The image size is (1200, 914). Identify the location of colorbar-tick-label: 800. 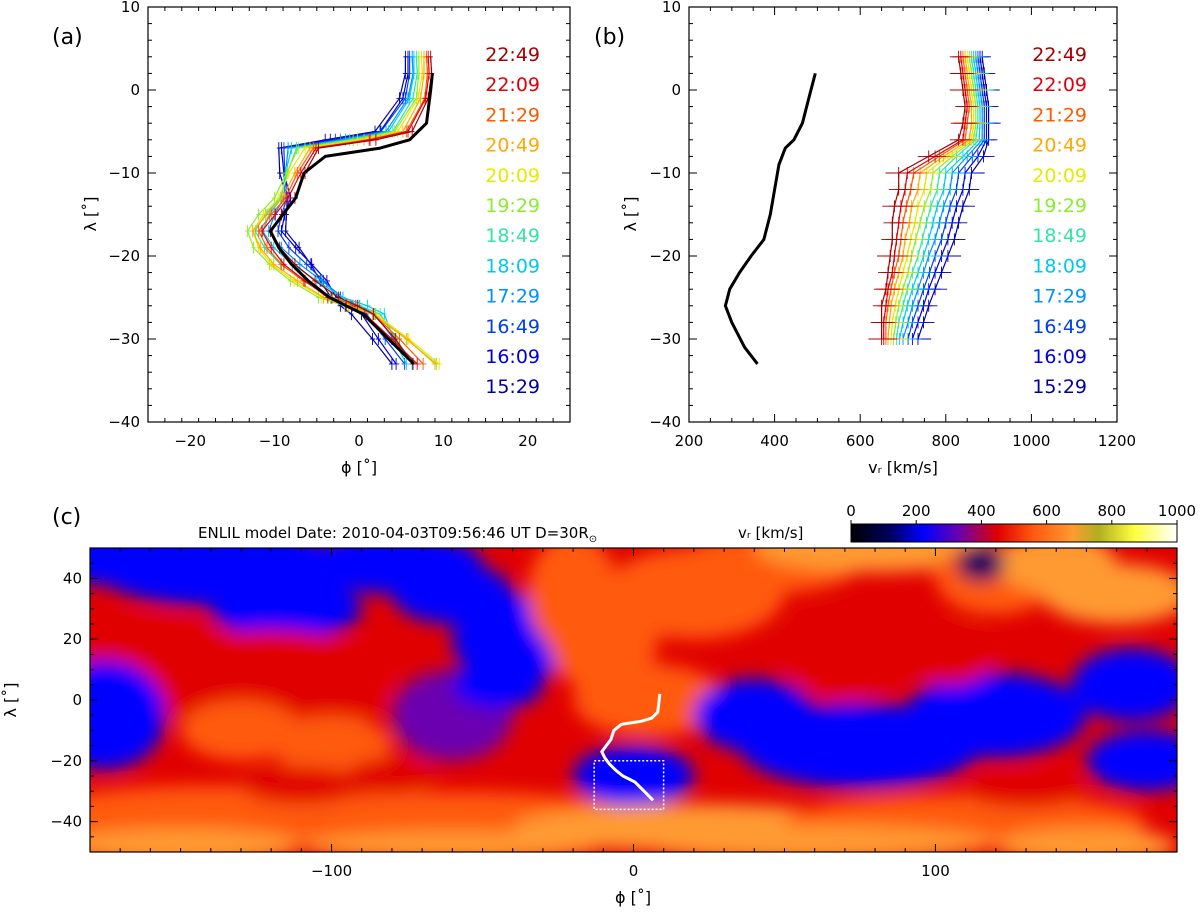
(1111, 511).